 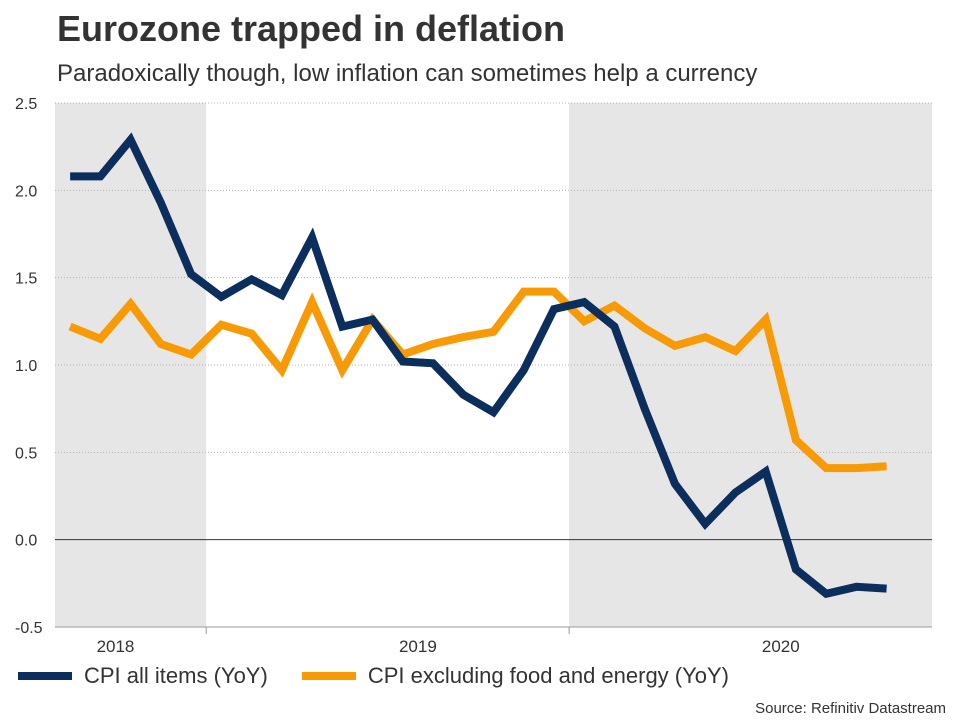 What do you see at coordinates (311, 28) in the screenshot?
I see `chart-title: Eurozone trapped in deflation` at bounding box center [311, 28].